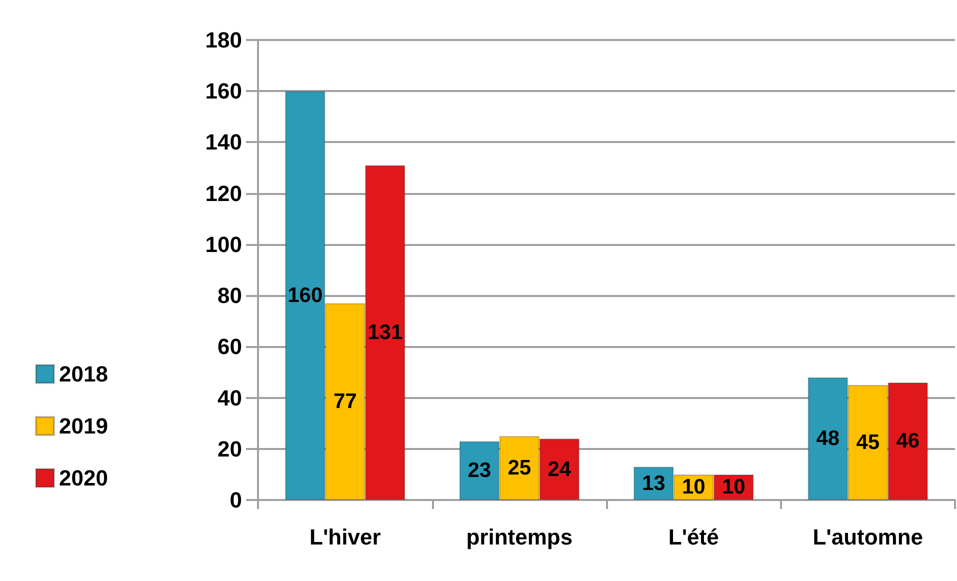 This screenshot has height=581, width=957. I want to click on data-label: 25, so click(520, 468).